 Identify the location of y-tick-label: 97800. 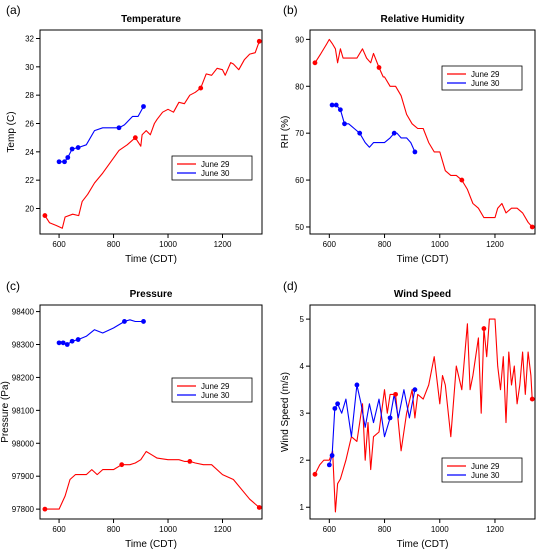
(23, 509).